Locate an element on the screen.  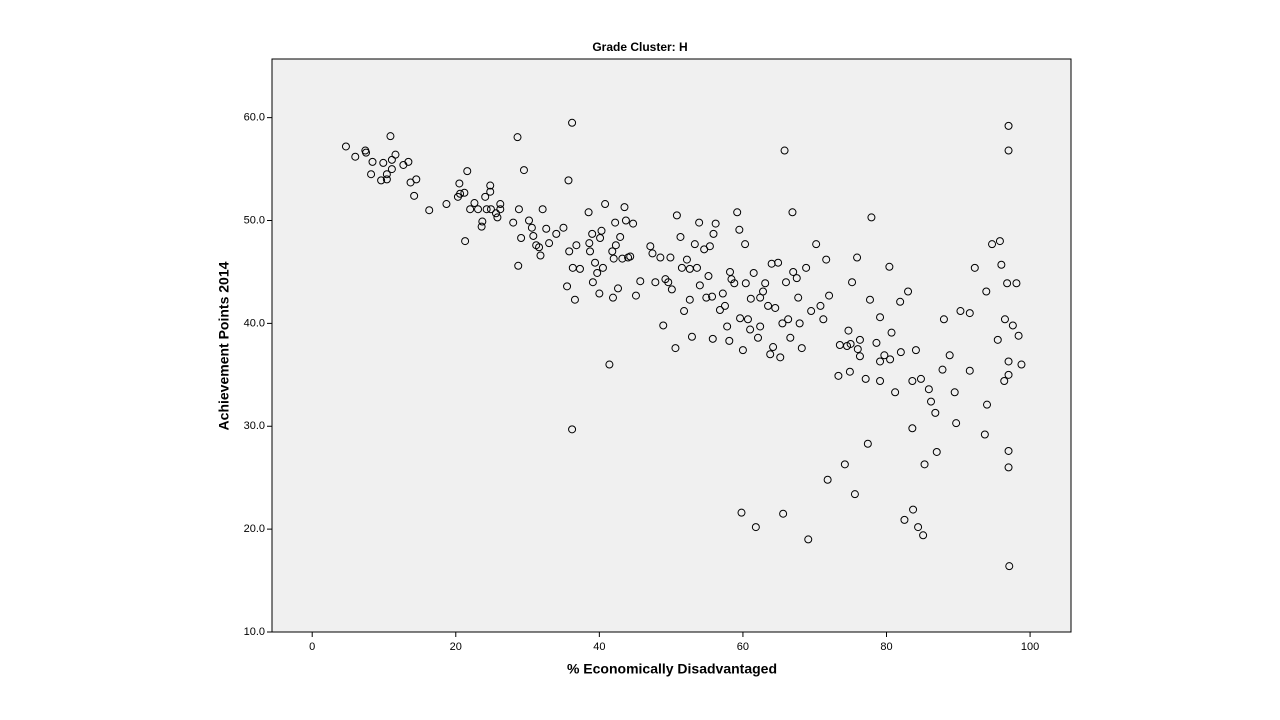
x-tick-label: 0 is located at coordinates (312, 647).